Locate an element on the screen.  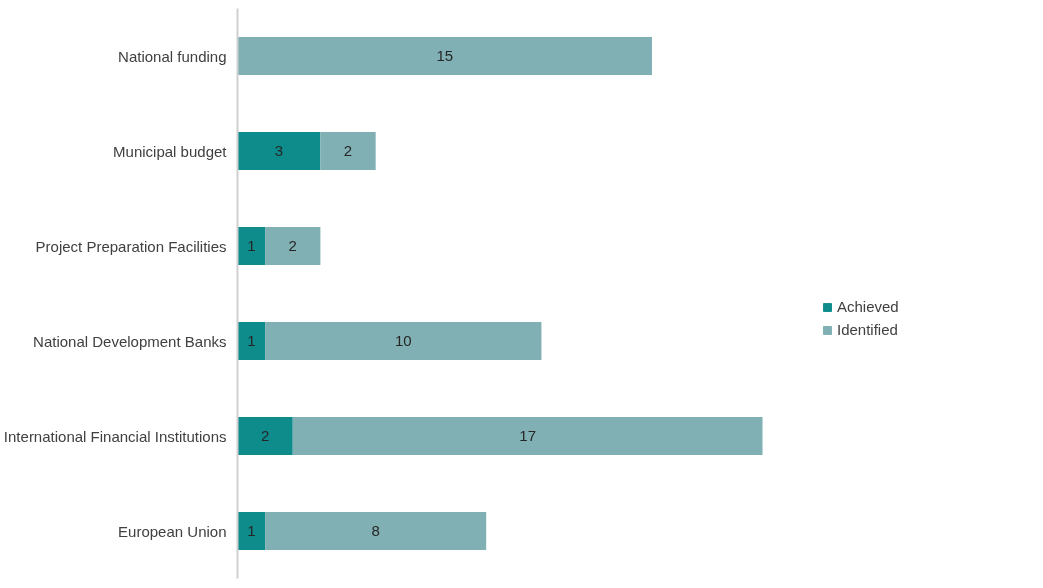
legend-label: Achieved is located at coordinates (868, 306).